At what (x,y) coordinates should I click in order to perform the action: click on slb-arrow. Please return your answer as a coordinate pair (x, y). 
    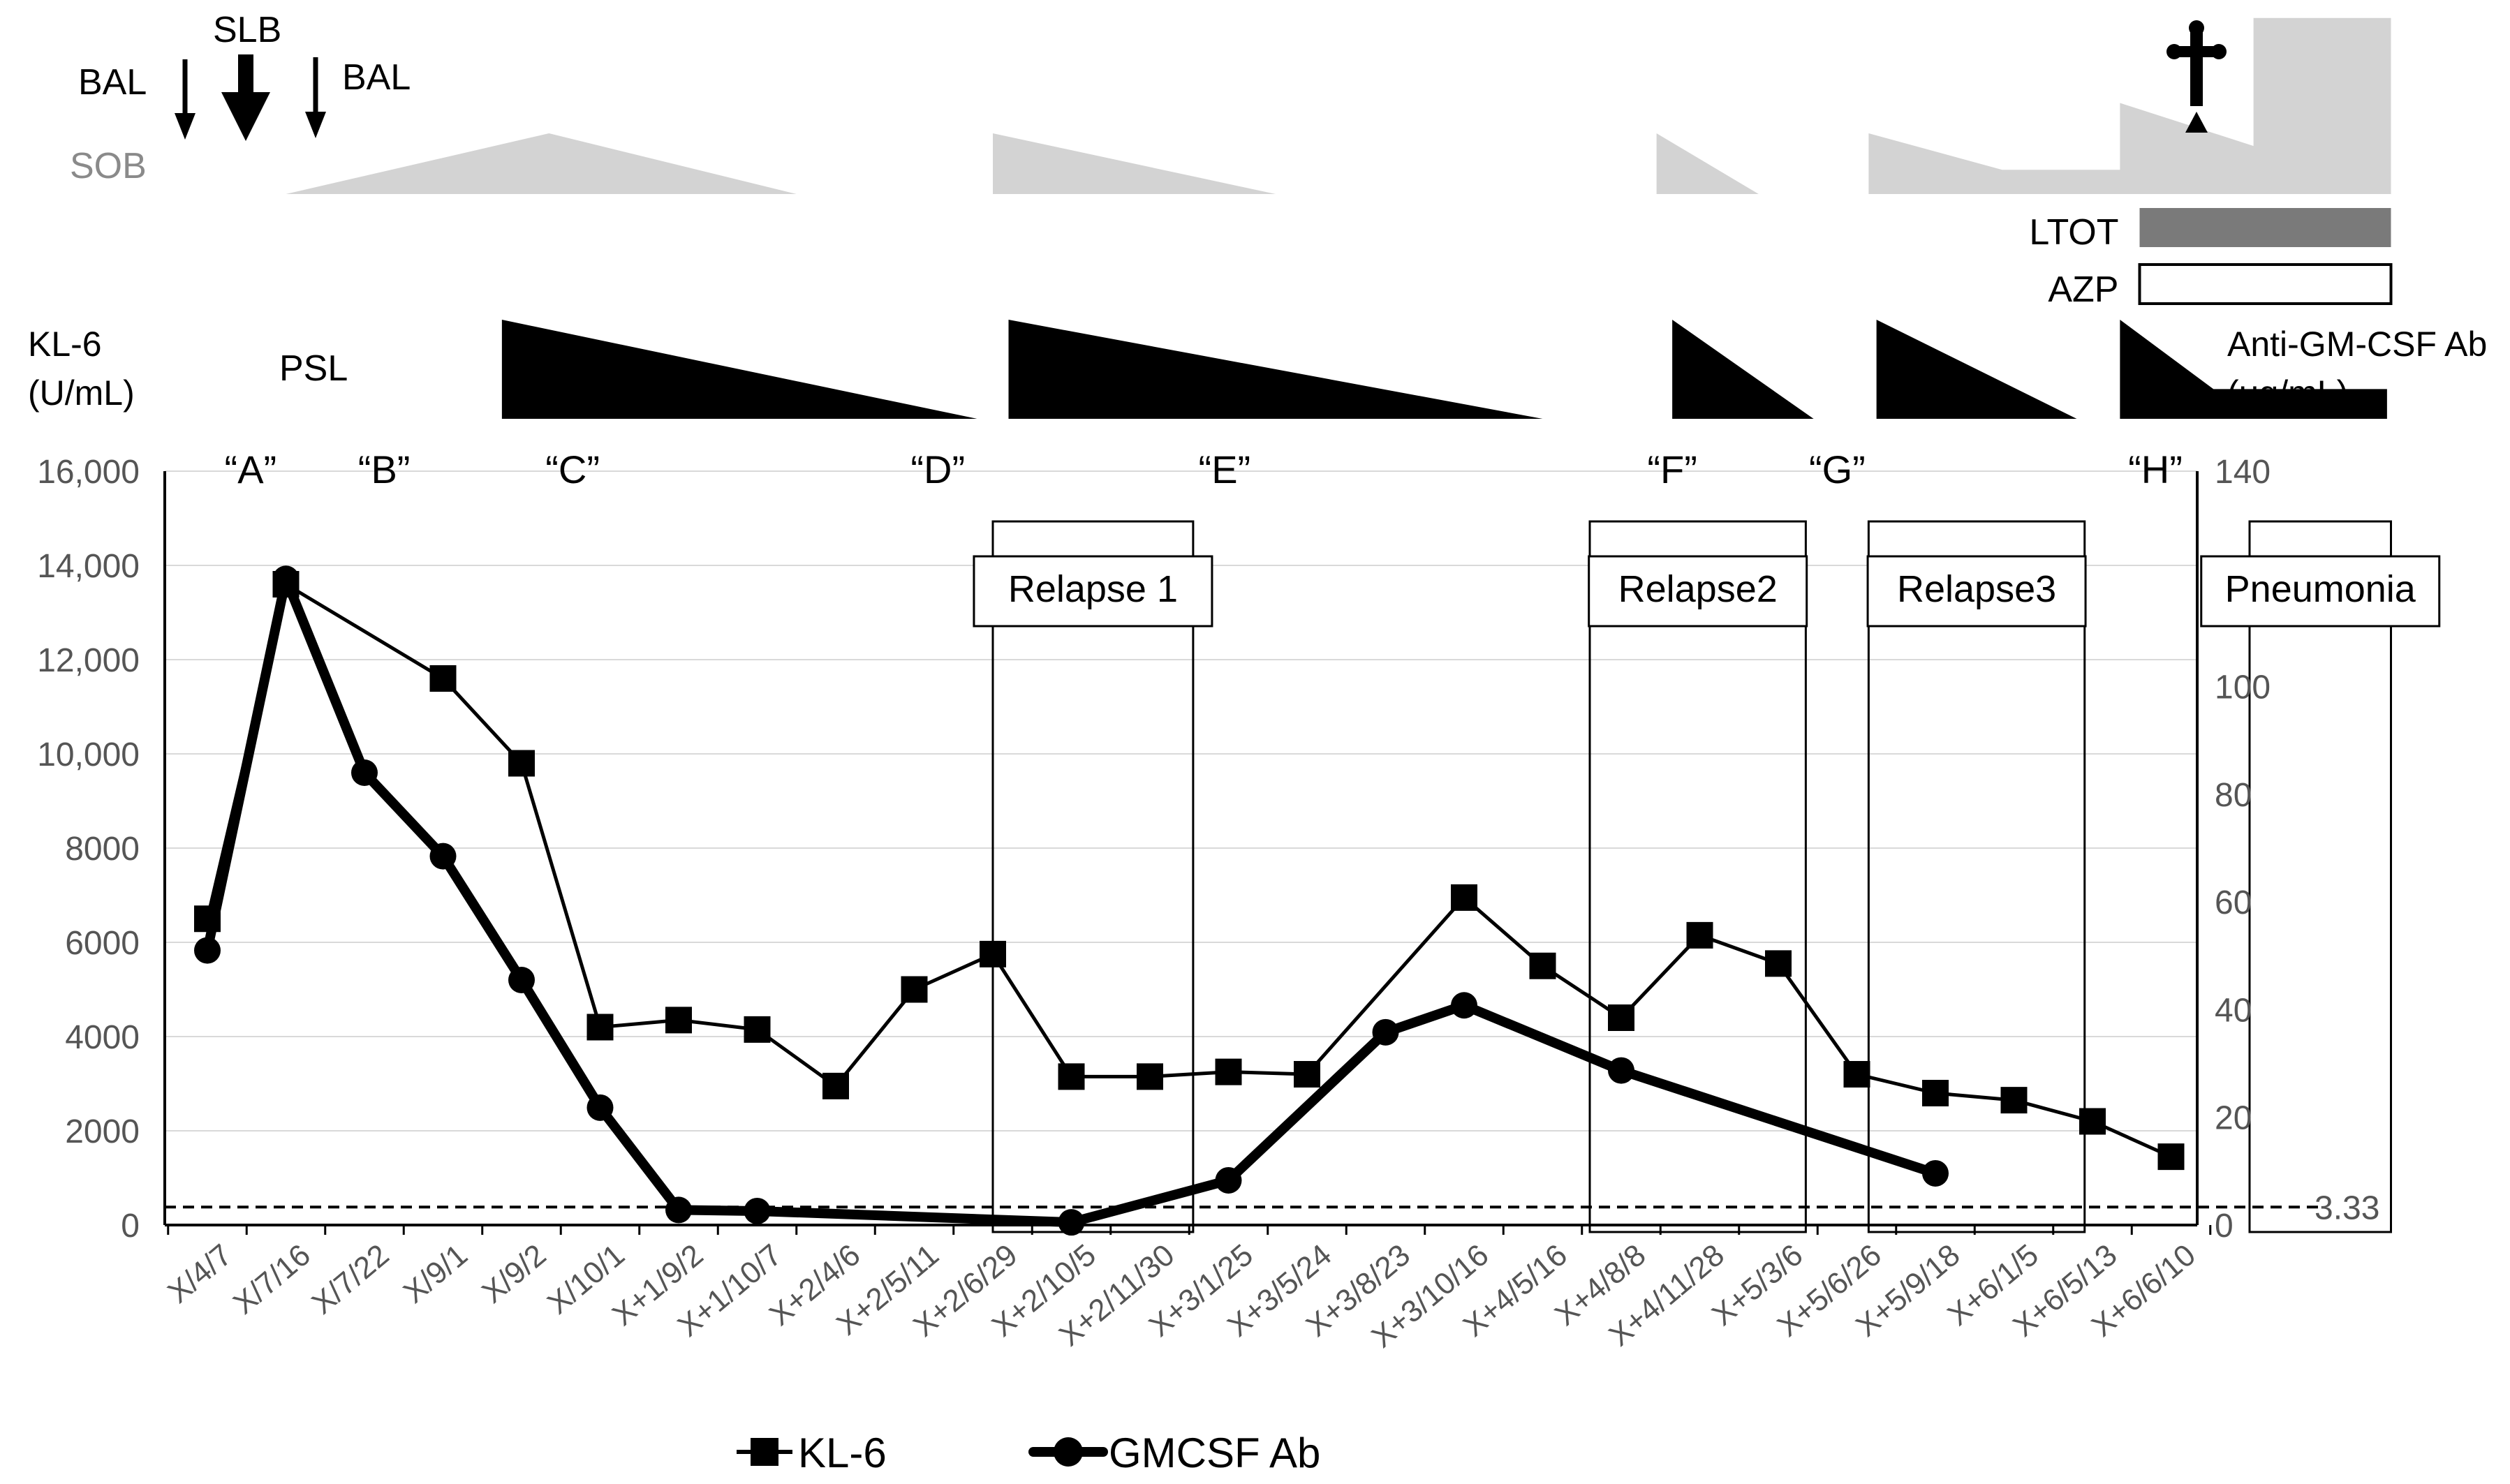
    Looking at the image, I should click on (245, 97).